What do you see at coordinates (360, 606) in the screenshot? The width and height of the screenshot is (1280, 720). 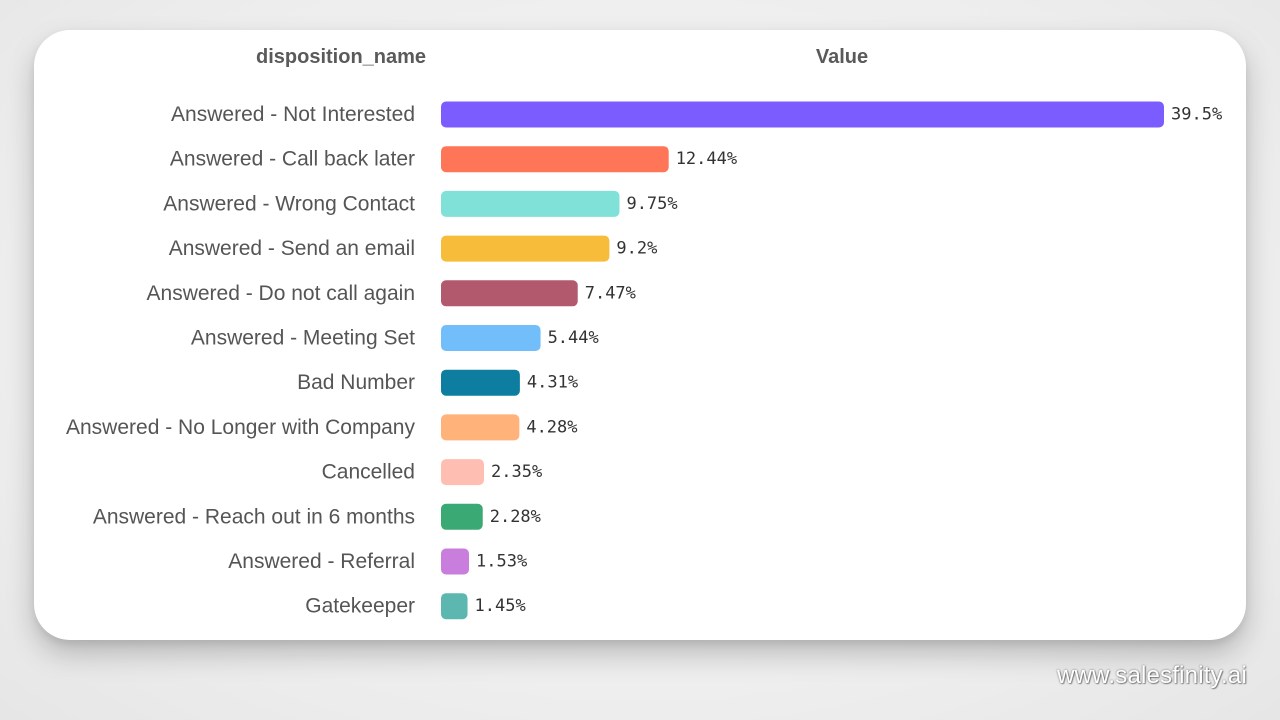 I see `category-label: Gatekeeper` at bounding box center [360, 606].